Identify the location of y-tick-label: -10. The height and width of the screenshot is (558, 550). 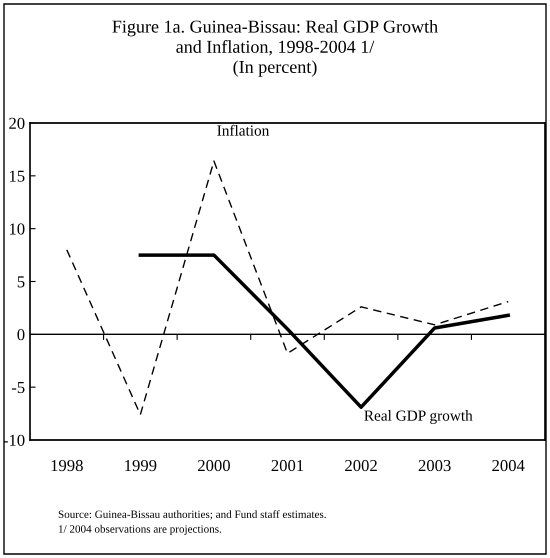
(14, 440).